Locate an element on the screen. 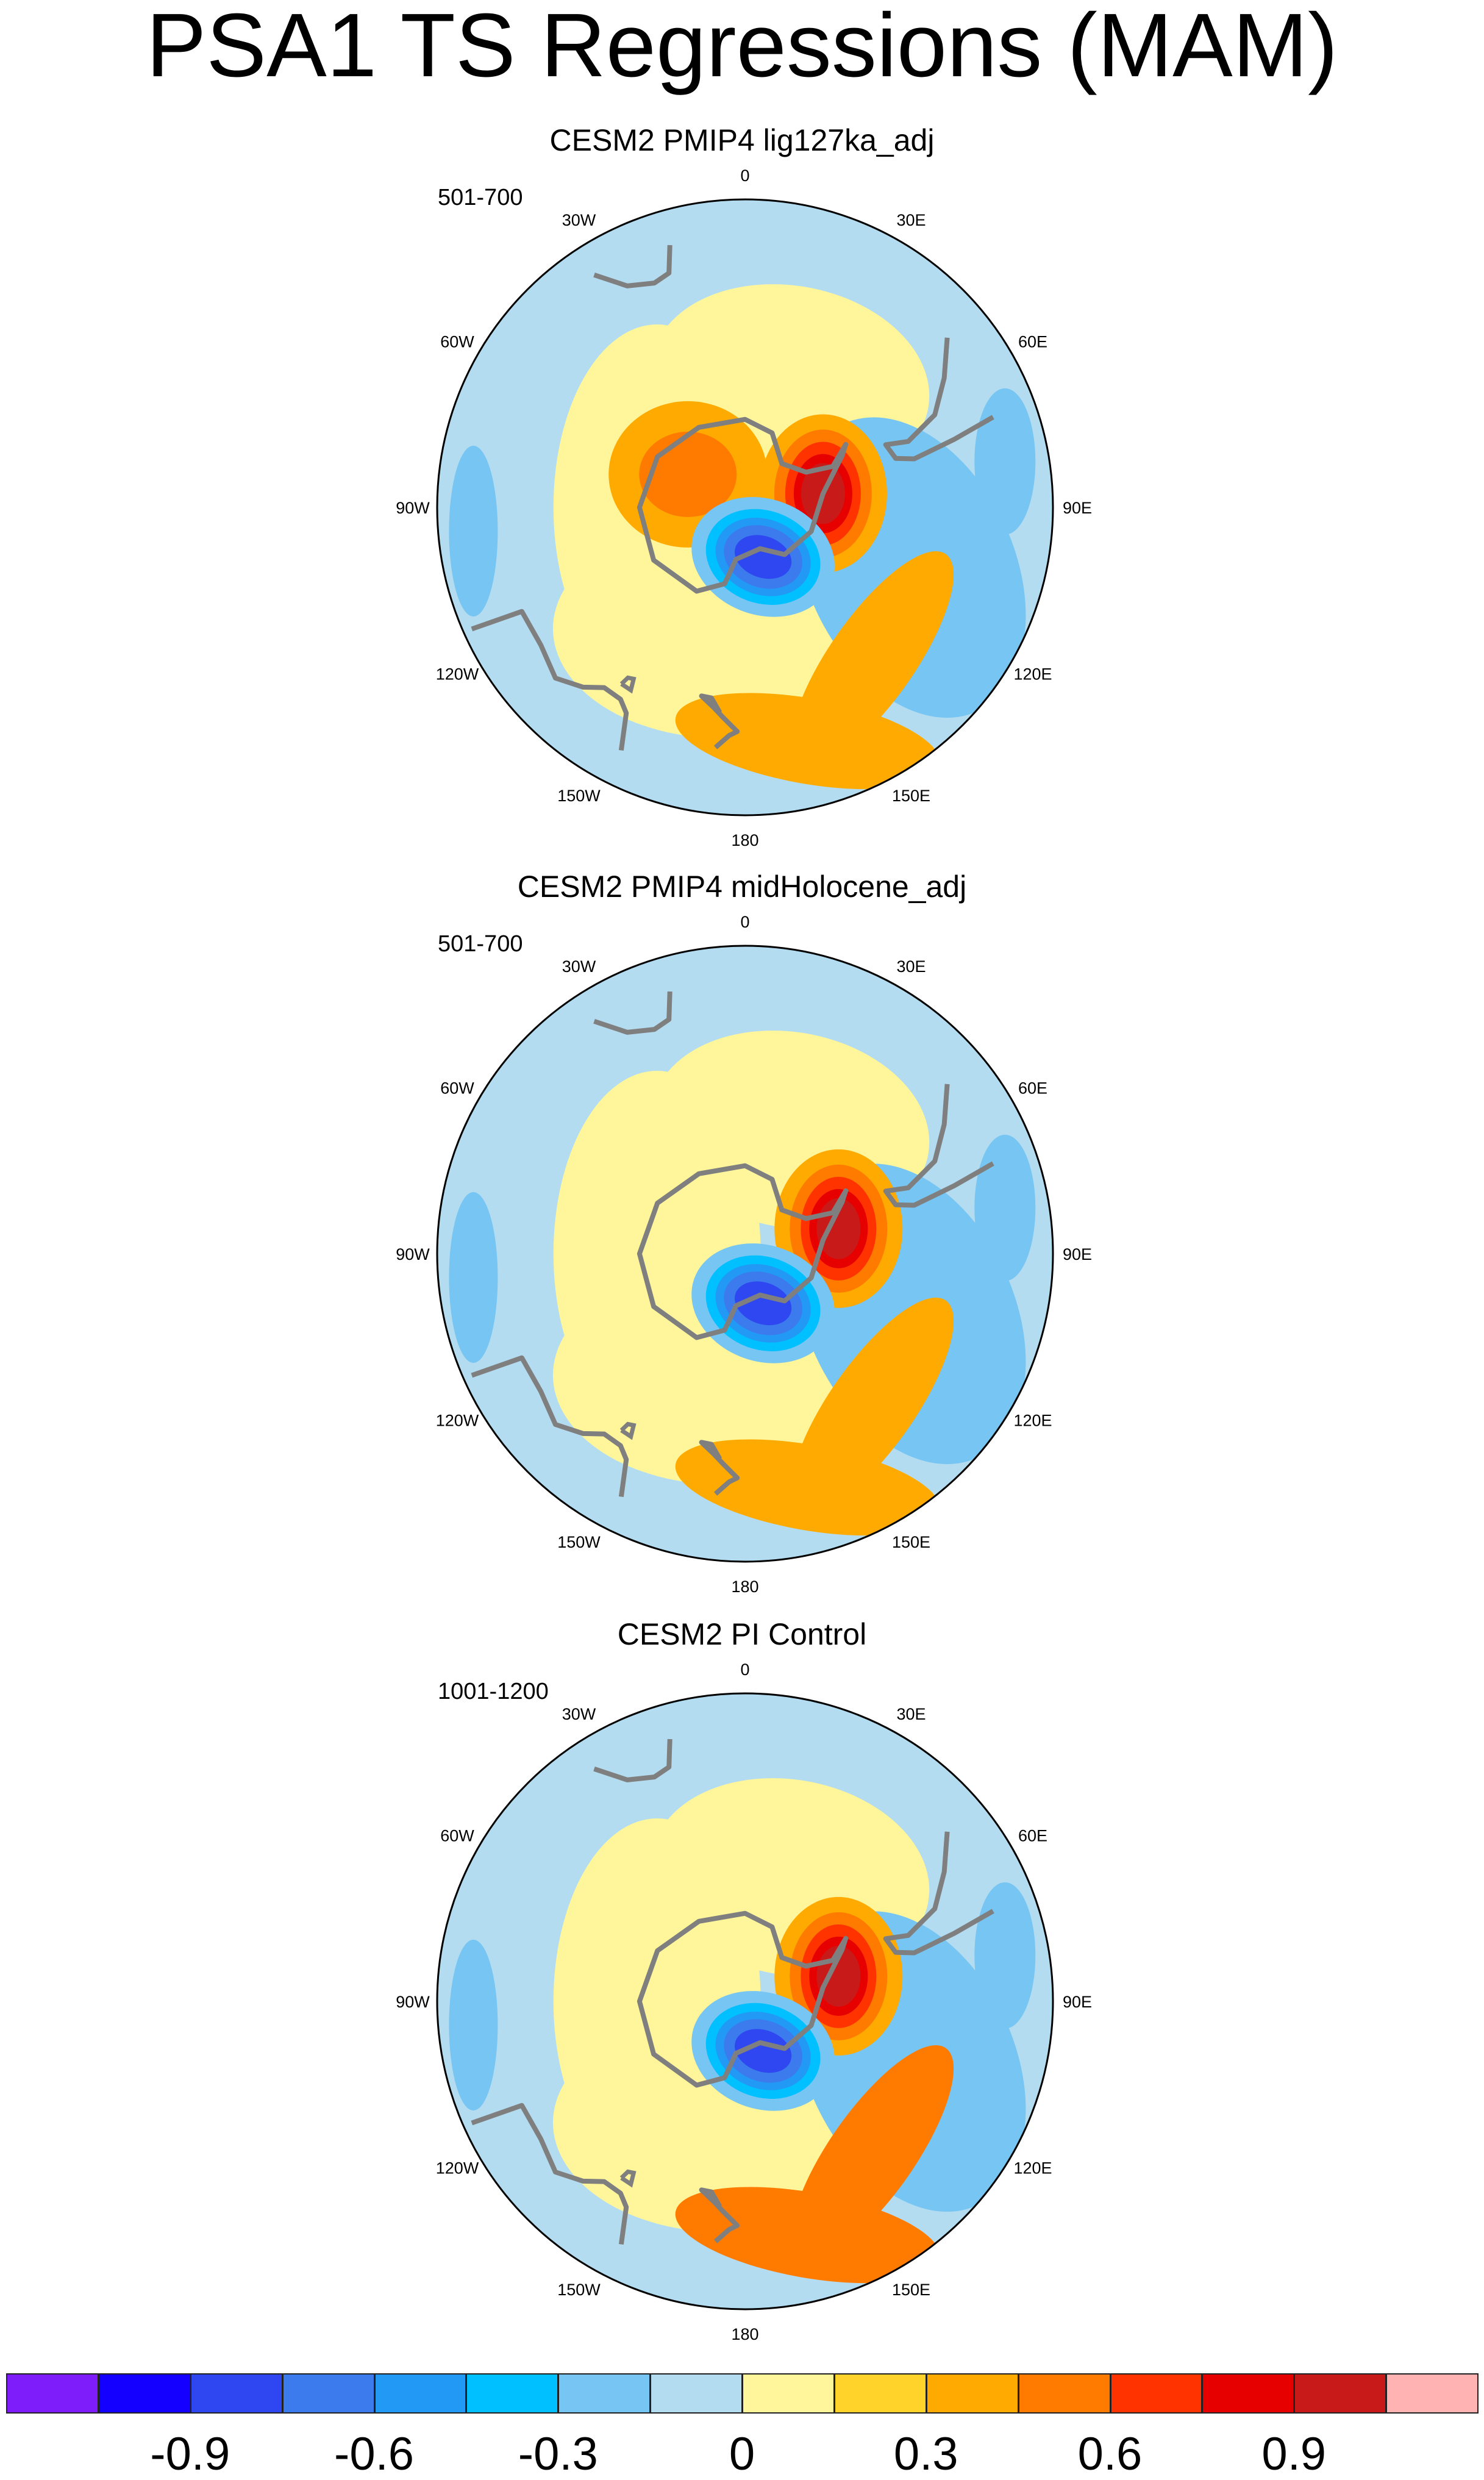  colorbar-tick-label: -0.3 is located at coordinates (558, 2454).